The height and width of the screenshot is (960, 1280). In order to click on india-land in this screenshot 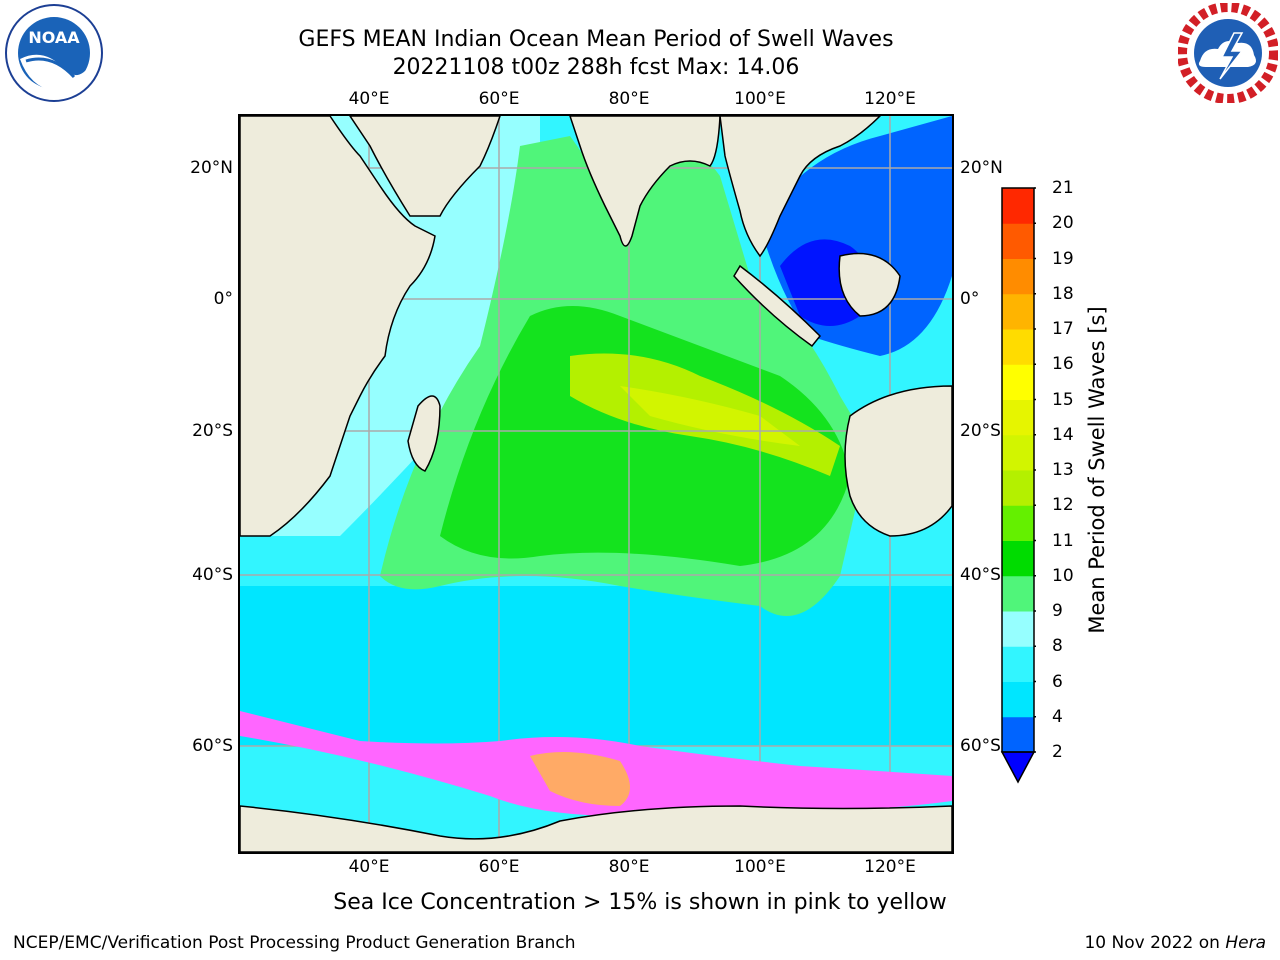, I will do `click(645, 181)`.